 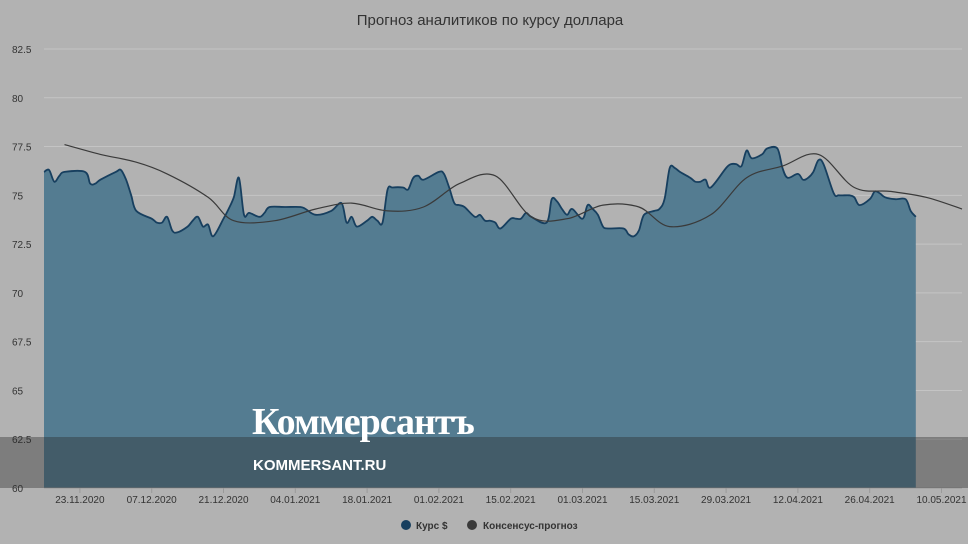 I want to click on series-consensus-line, so click(x=513, y=186).